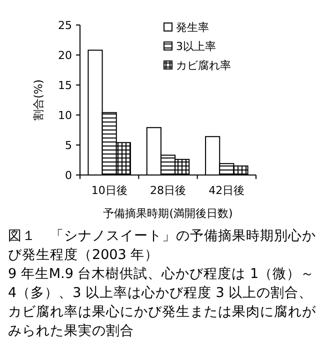  What do you see at coordinates (203, 65) in the screenshot?
I see `legend-label: カビ腐れ率` at bounding box center [203, 65].